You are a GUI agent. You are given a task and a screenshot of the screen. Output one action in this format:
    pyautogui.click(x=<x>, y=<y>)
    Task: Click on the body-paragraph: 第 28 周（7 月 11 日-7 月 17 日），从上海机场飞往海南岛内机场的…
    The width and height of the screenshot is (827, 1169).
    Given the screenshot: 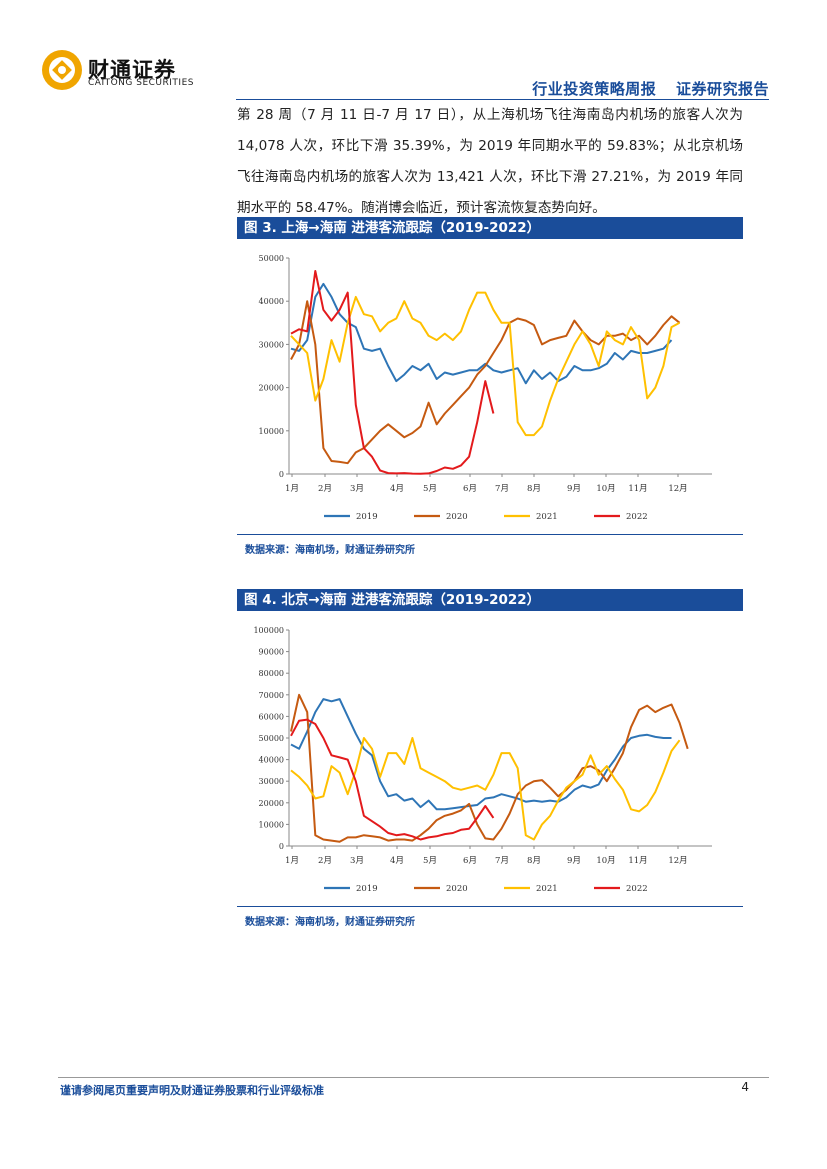 What is the action you would take?
    pyautogui.click(x=490, y=161)
    